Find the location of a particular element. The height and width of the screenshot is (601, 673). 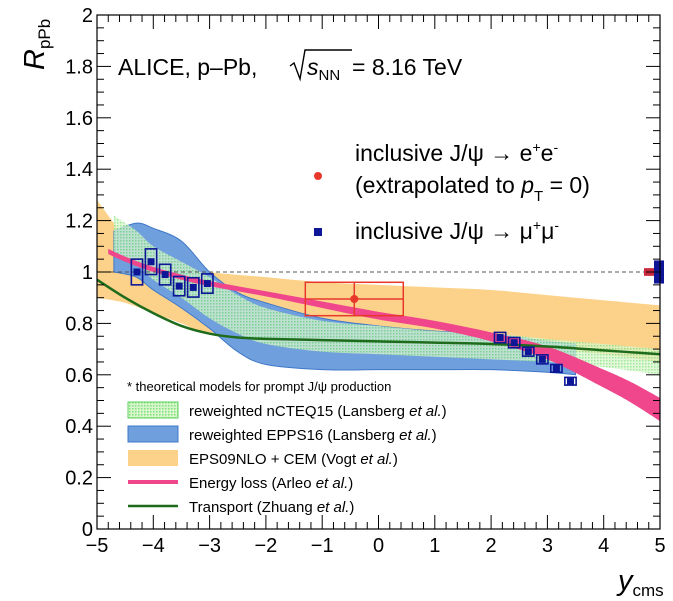

legend-ncteq-it: et al. is located at coordinates (425, 411).